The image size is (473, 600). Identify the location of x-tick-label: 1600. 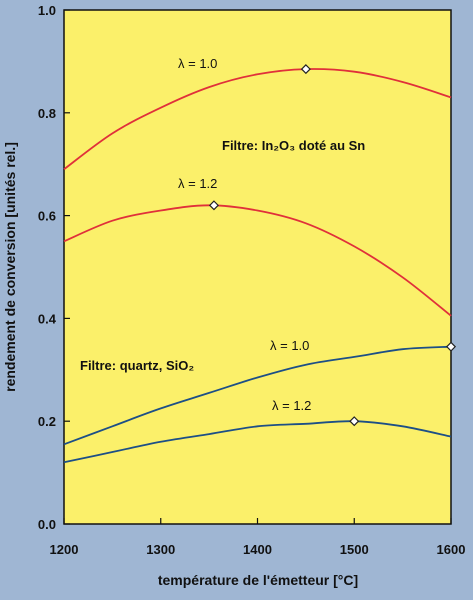
(451, 549).